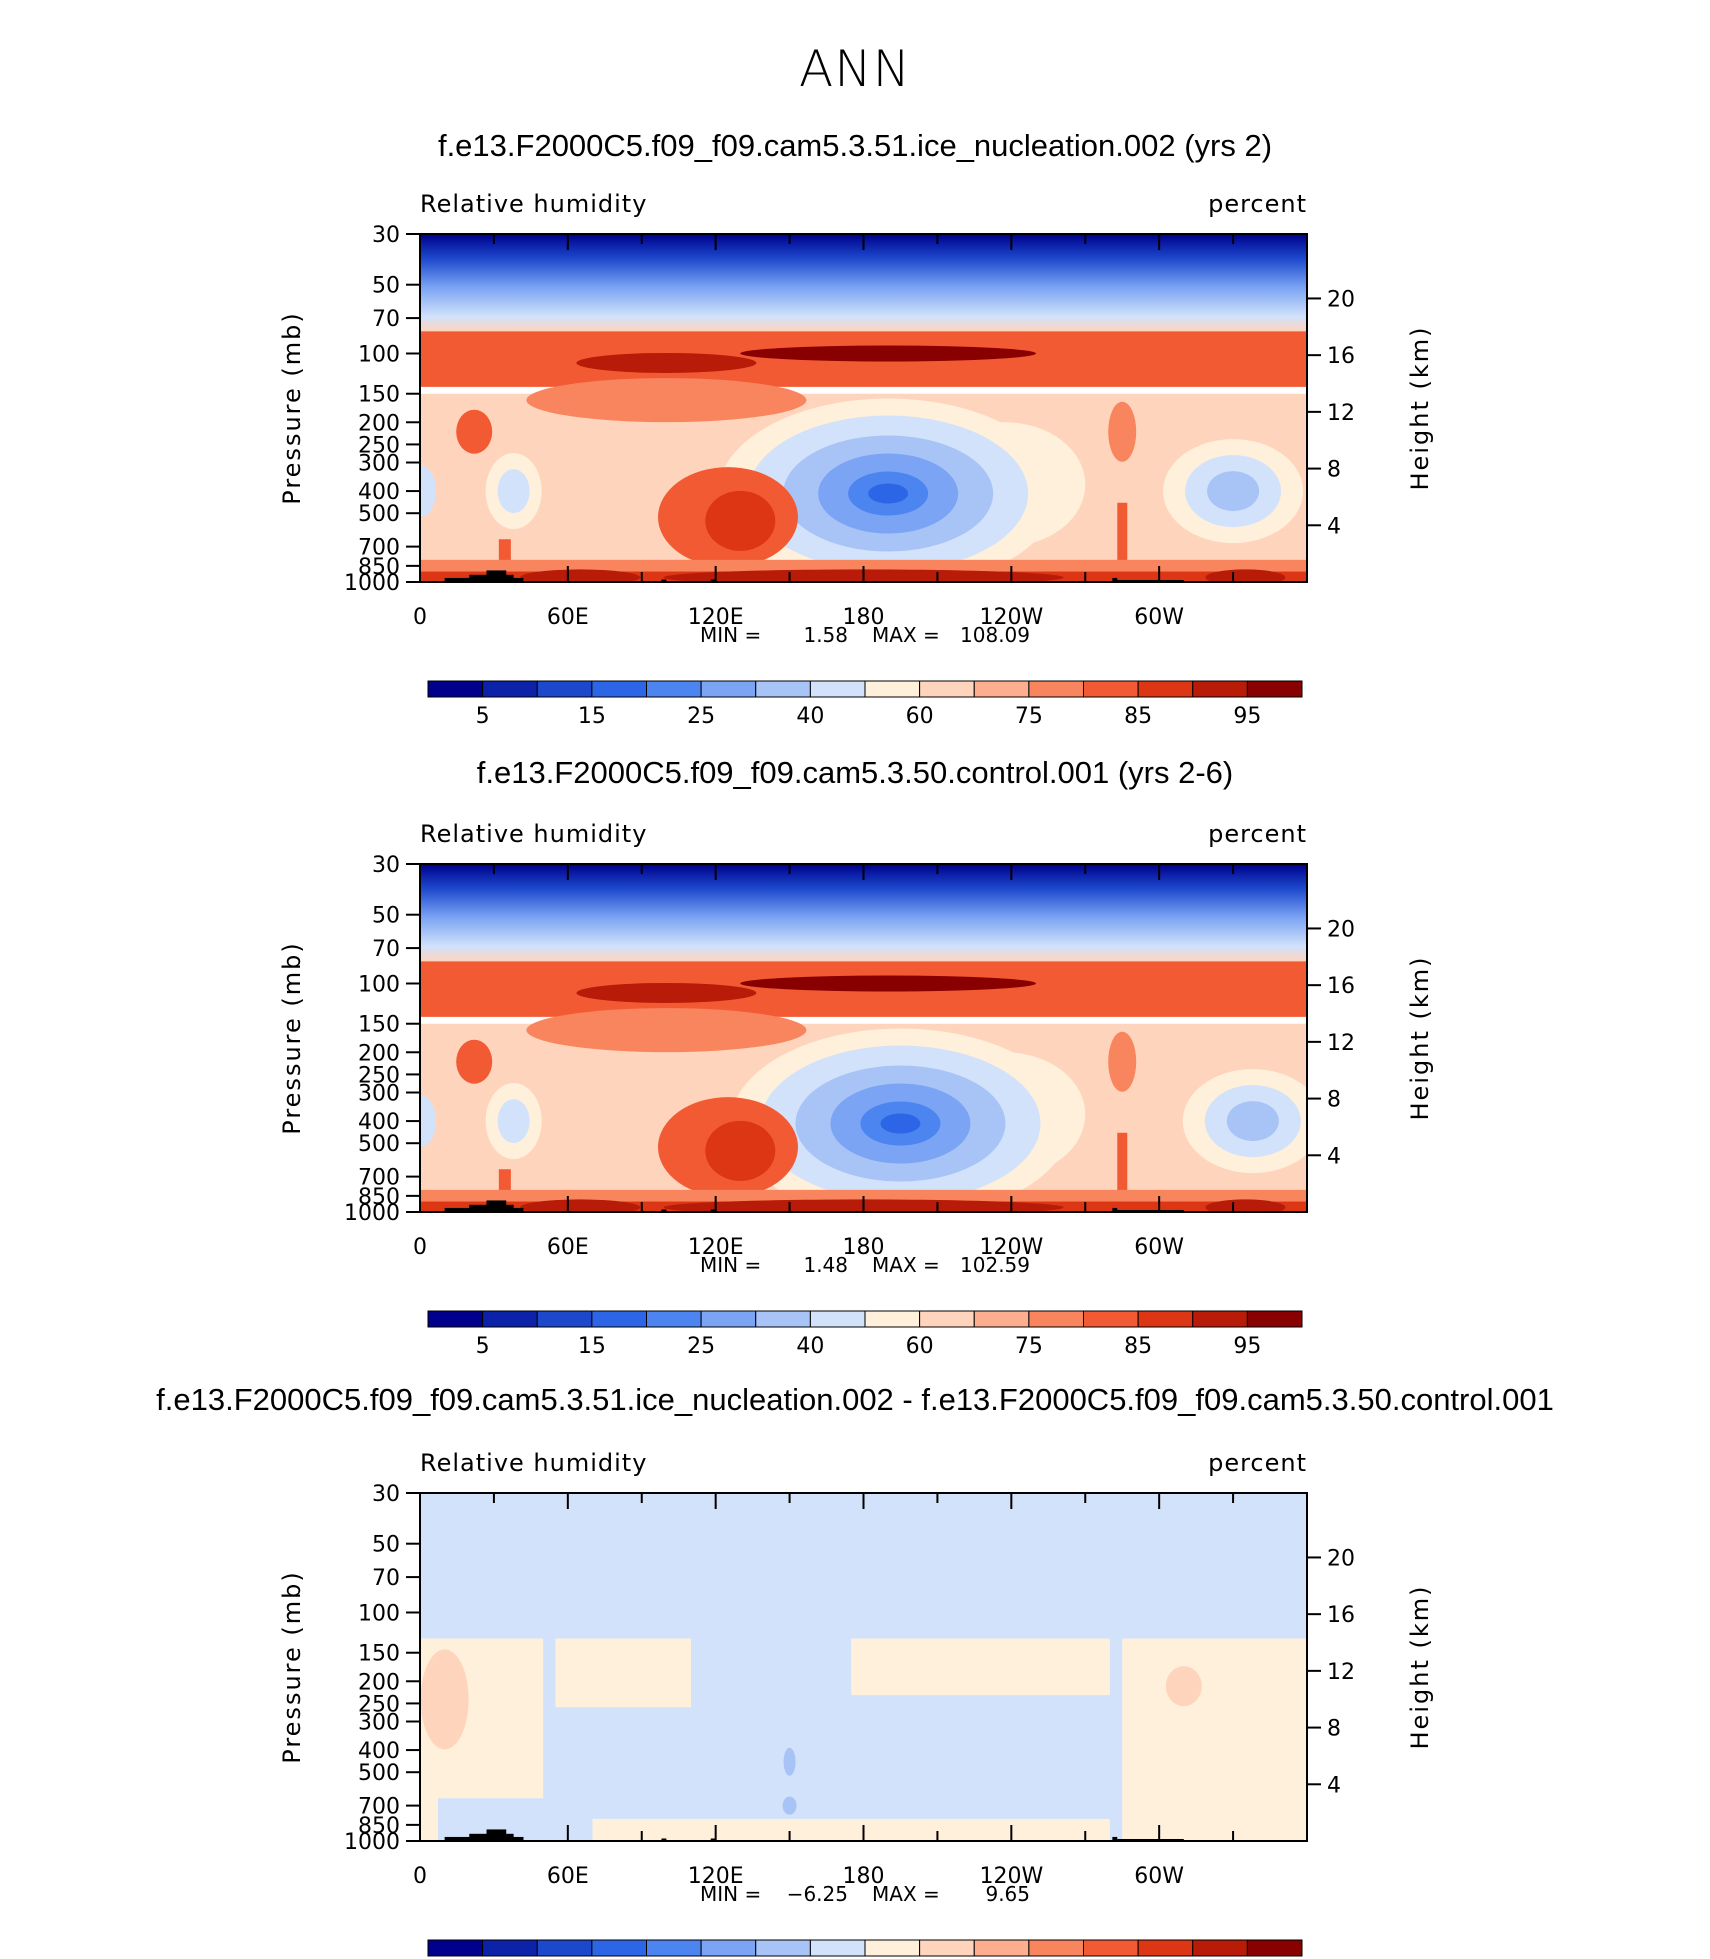 The image size is (1710, 1959). What do you see at coordinates (995, 1265) in the screenshot?
I see `max-value: 102.59` at bounding box center [995, 1265].